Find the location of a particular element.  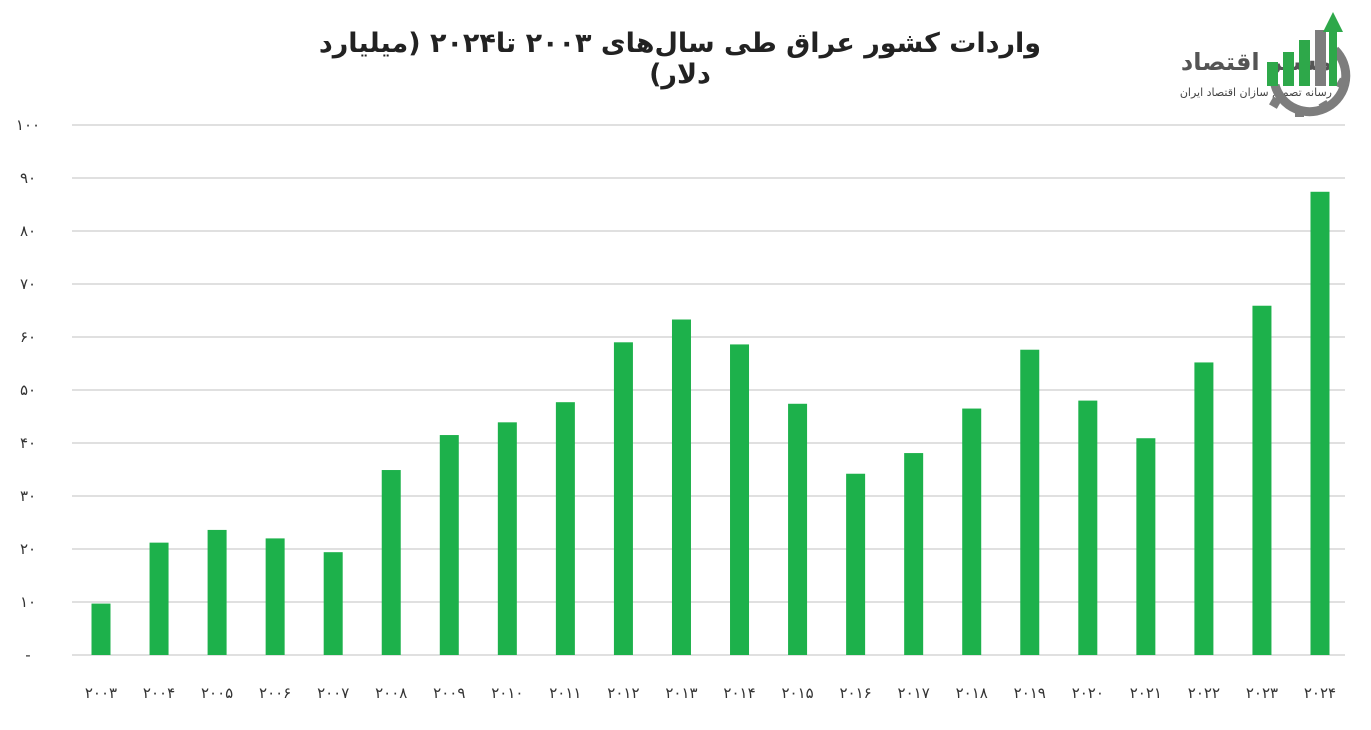

bar-2020 is located at coordinates (1088, 527).